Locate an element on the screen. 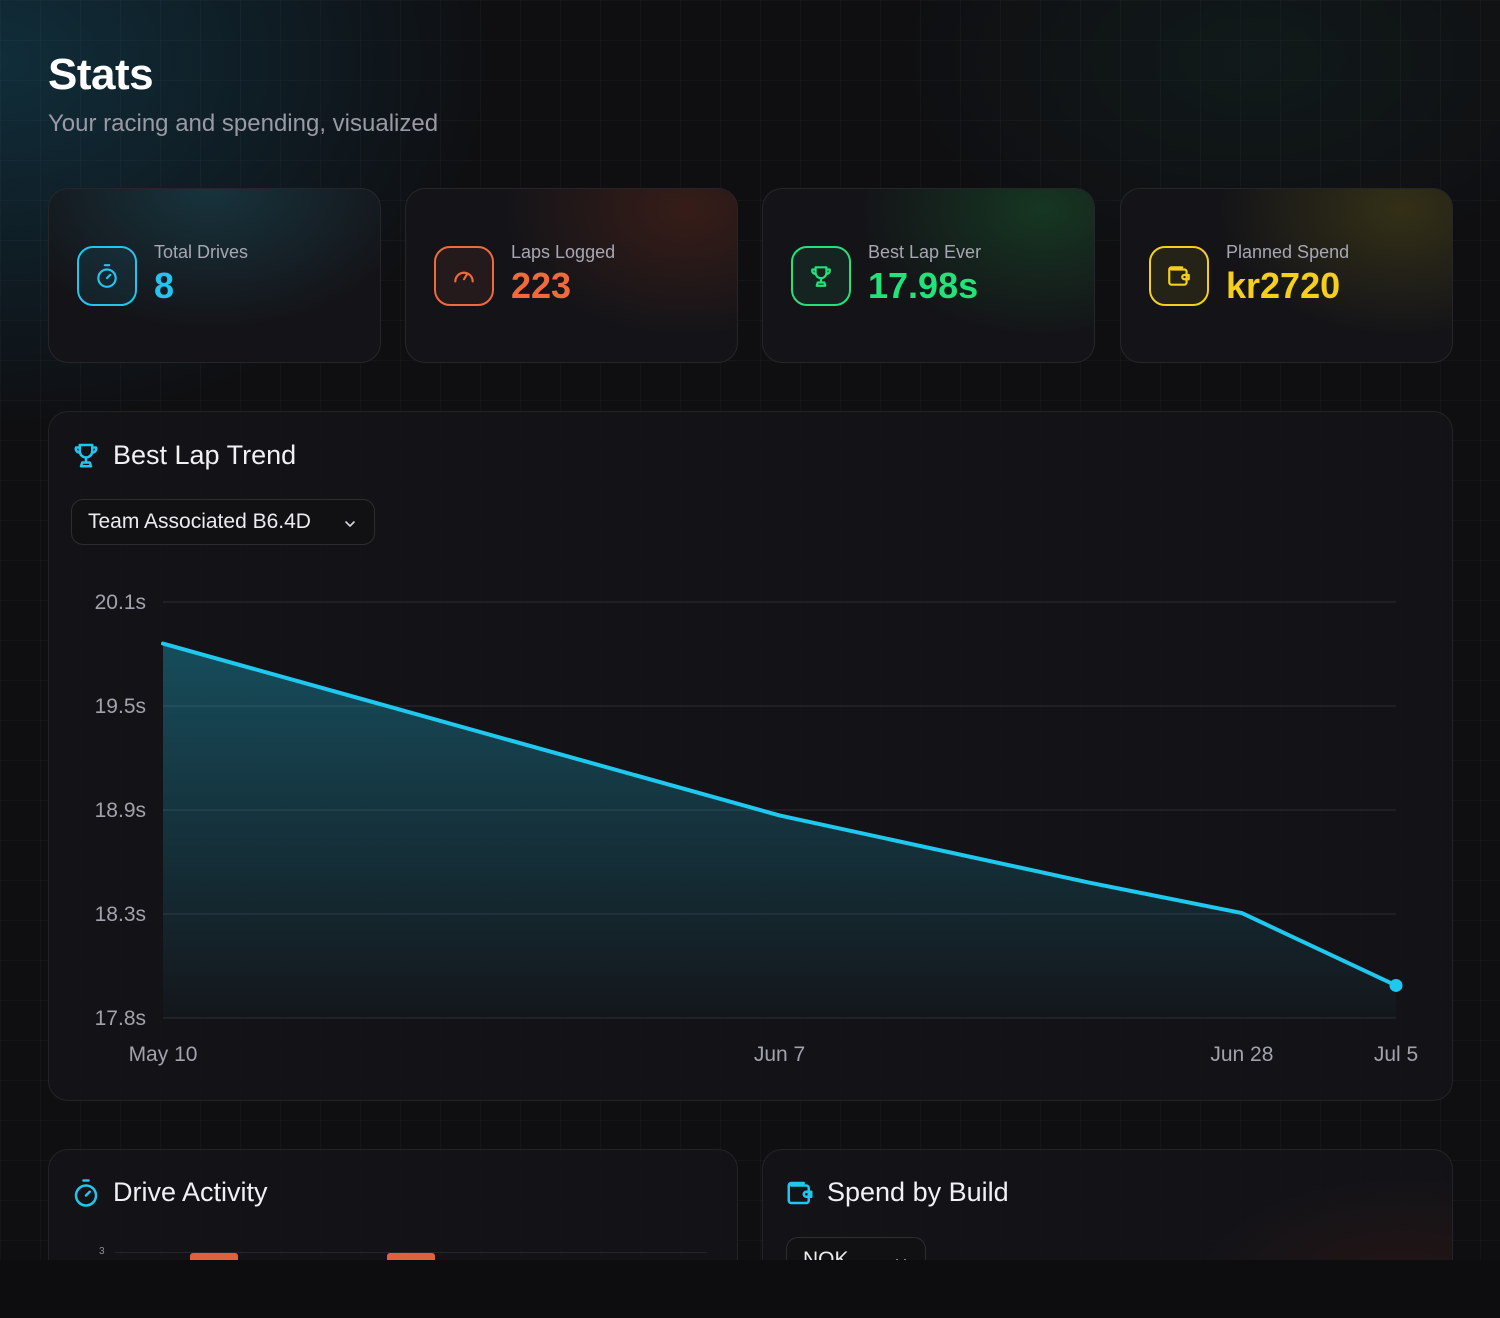 The width and height of the screenshot is (1500, 1318). x-tick-label: Jun 7 is located at coordinates (779, 1054).